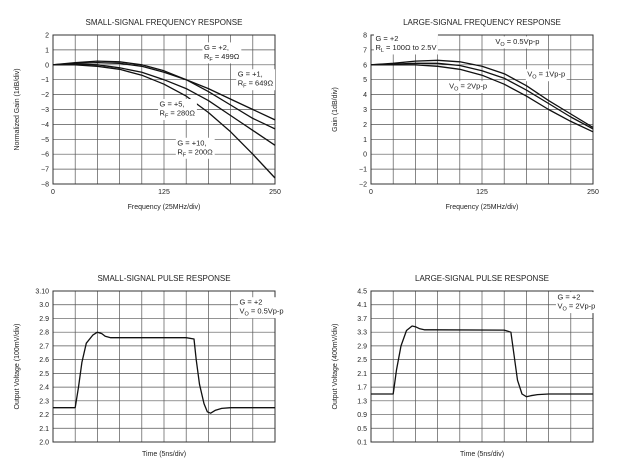 The height and width of the screenshot is (467, 620). What do you see at coordinates (405, 48) in the screenshot?
I see `annotation-text: RL = 100Ω to 2.5V` at bounding box center [405, 48].